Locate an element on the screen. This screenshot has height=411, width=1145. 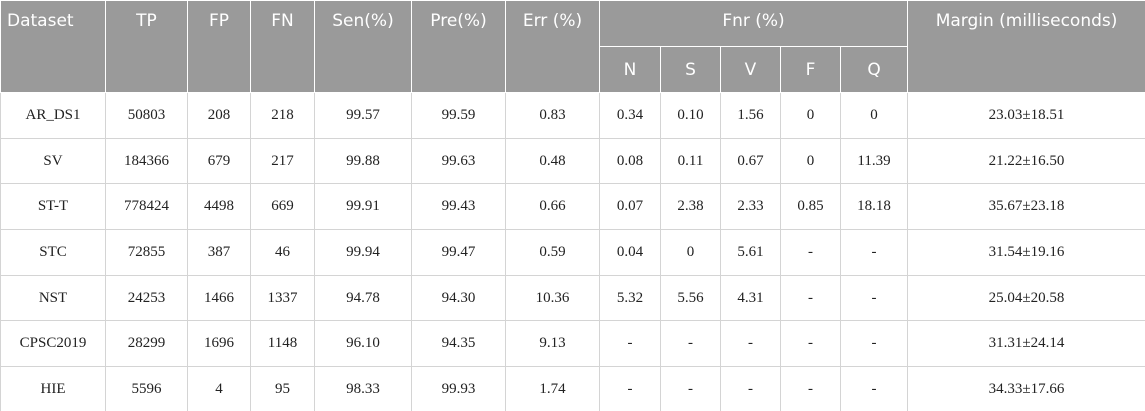
table-cell: 5596 is located at coordinates (146, 388).